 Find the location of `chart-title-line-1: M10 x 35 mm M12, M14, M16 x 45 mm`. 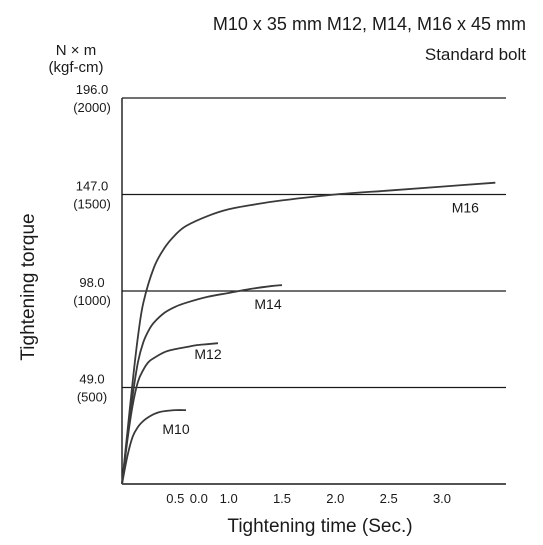

chart-title-line-1: M10 x 35 mm M12, M14, M16 x 45 mm is located at coordinates (369, 24).